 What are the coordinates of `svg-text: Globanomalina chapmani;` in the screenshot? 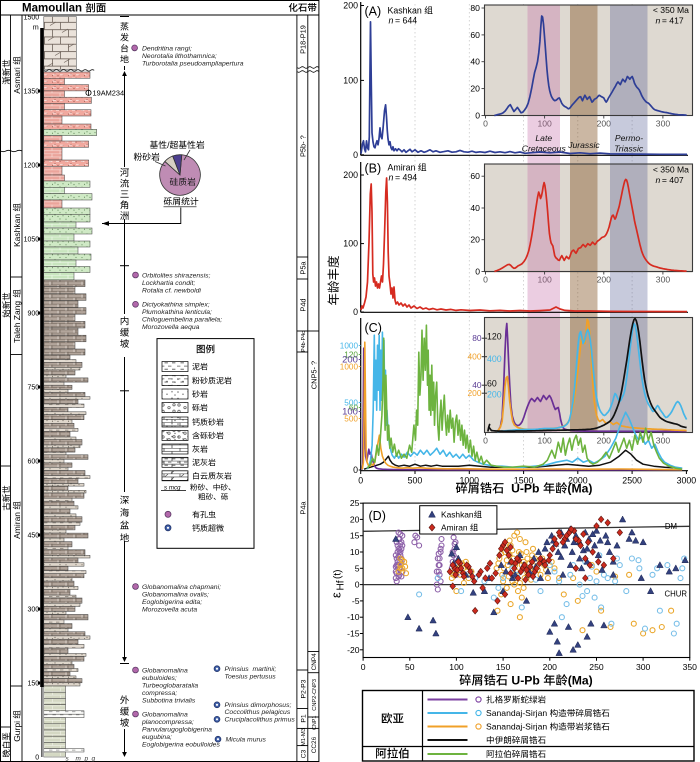 It's located at (181, 587).